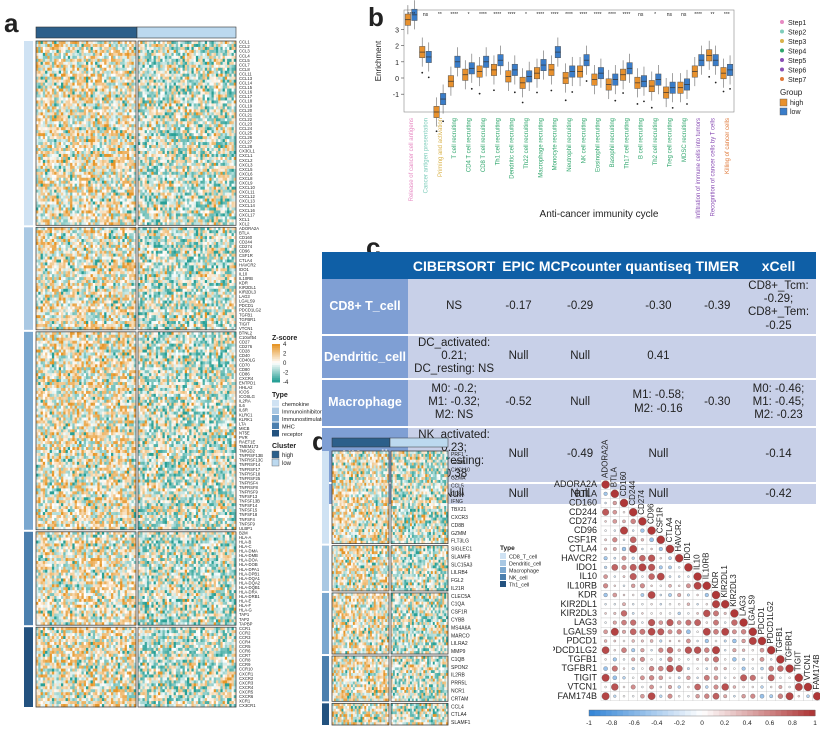 The height and width of the screenshot is (731, 820). I want to click on category-label-b: Infiltration of immune cells into tumors, so click(699, 168).